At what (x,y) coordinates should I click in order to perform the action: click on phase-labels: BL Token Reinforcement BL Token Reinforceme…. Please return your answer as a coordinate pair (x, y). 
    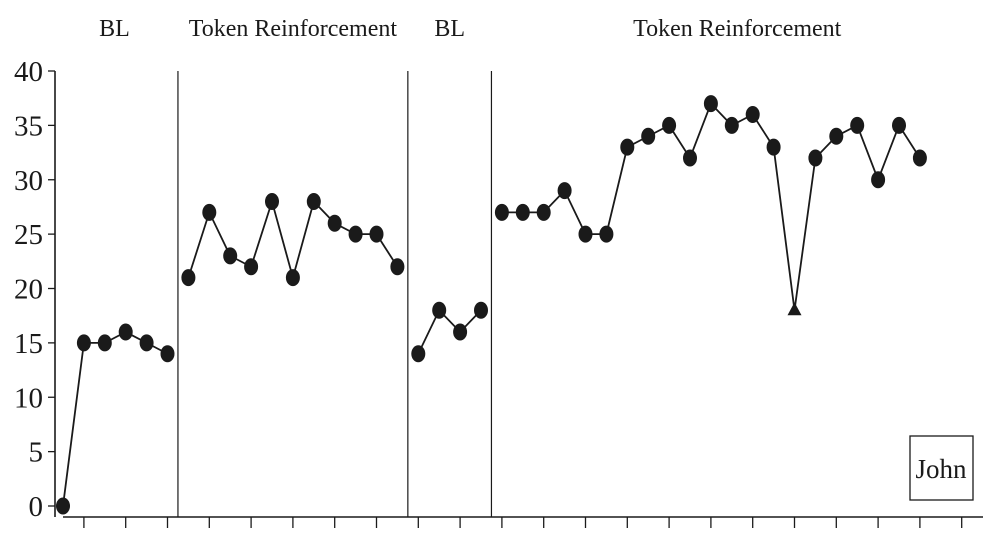
    Looking at the image, I should click on (470, 29).